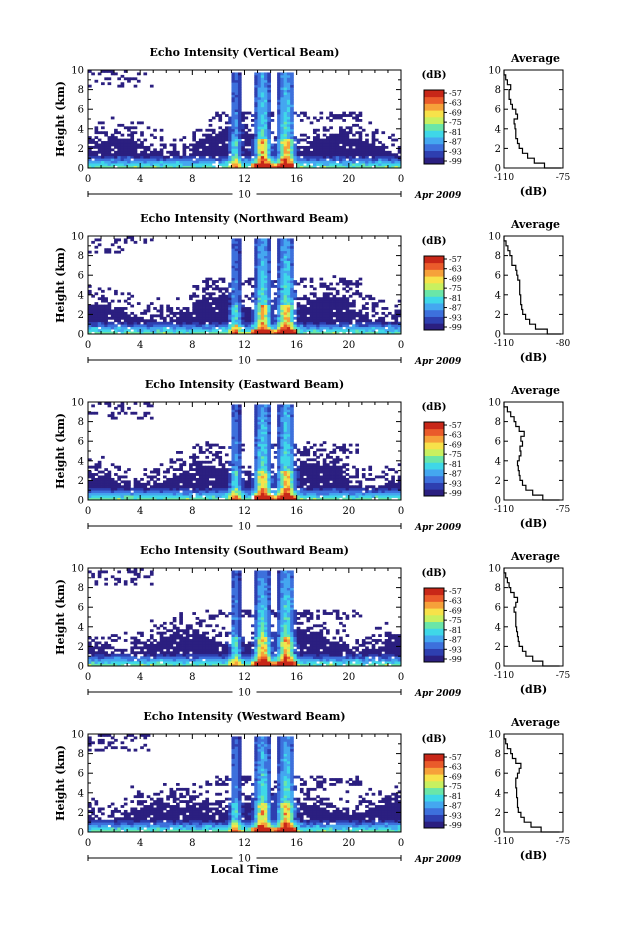 The image size is (619, 929). What do you see at coordinates (245, 869) in the screenshot?
I see `x-axis-label: Local Time` at bounding box center [245, 869].